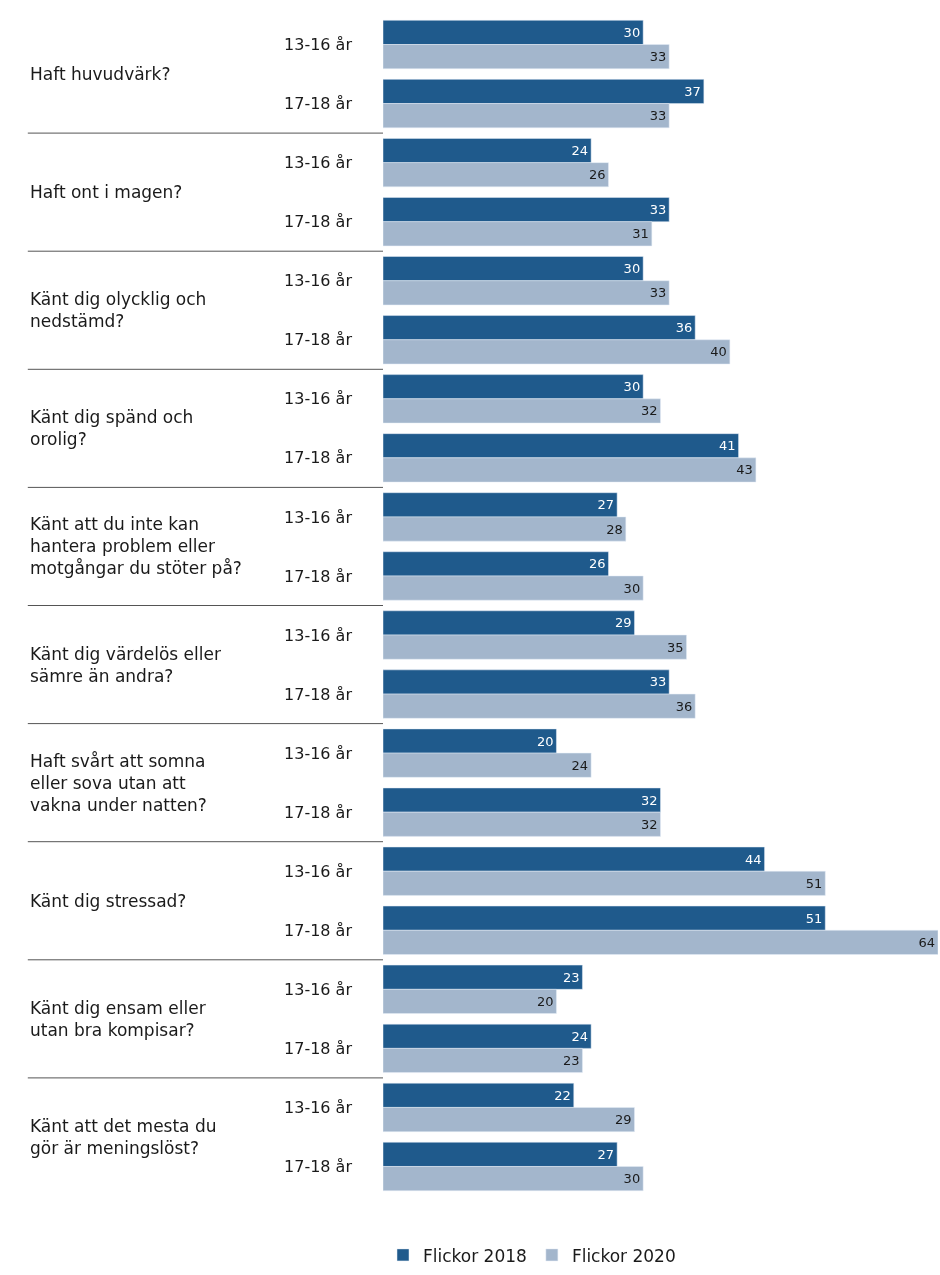 The width and height of the screenshot is (940, 1275). I want to click on text: Haft ont i magen?, so click(106, 192).